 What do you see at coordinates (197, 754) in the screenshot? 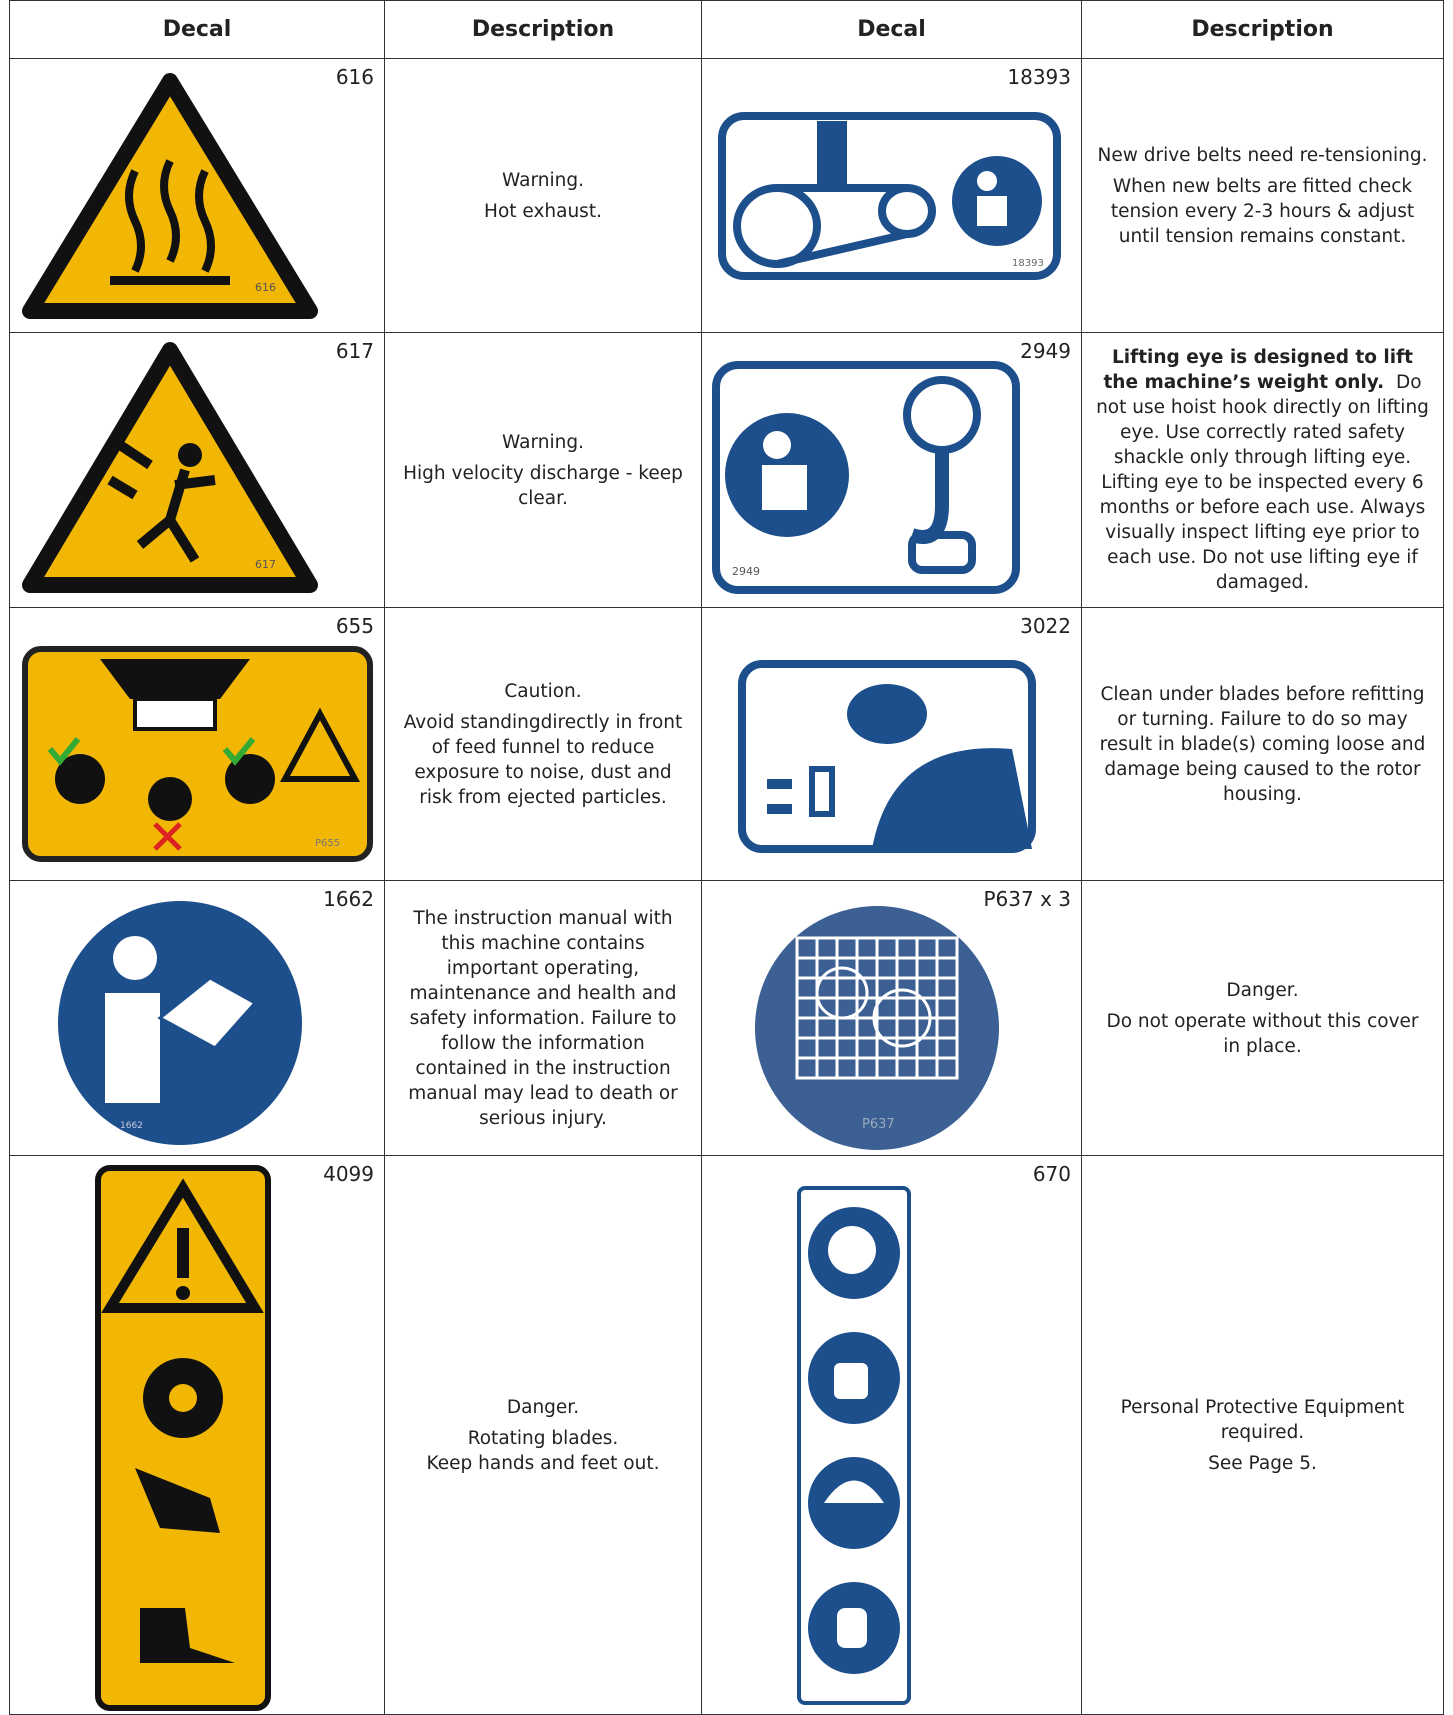
I see `feed-funnel-icon: P655` at bounding box center [197, 754].